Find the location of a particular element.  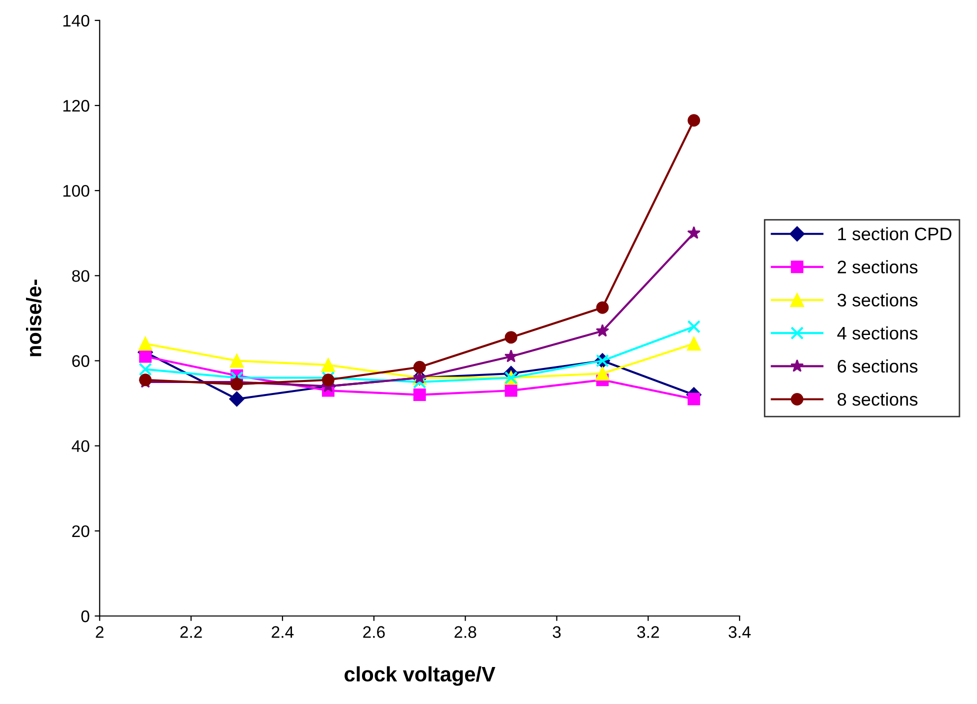

legend-label: 2 sections is located at coordinates (878, 267).